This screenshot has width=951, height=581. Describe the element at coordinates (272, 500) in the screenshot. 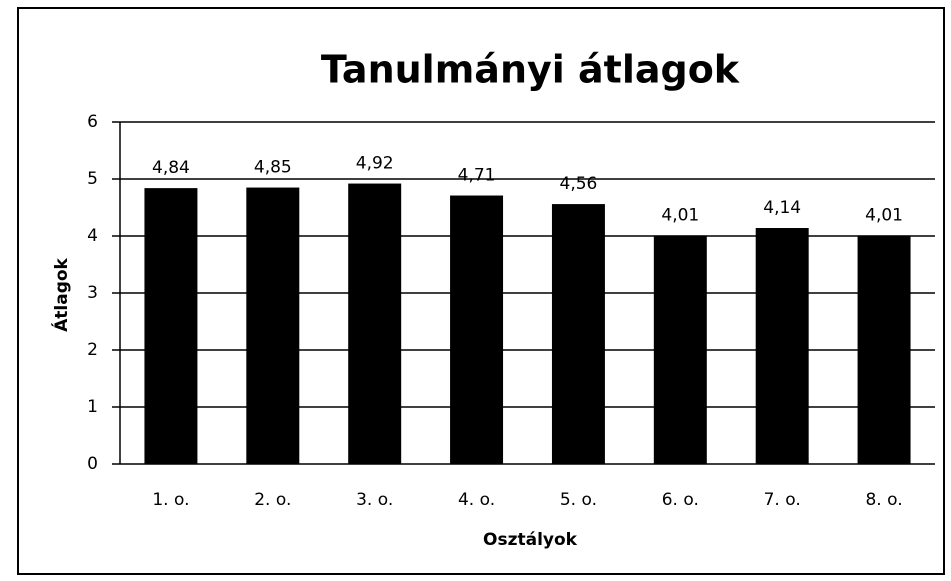

I see `x-tick-label: 2. o.` at that location.